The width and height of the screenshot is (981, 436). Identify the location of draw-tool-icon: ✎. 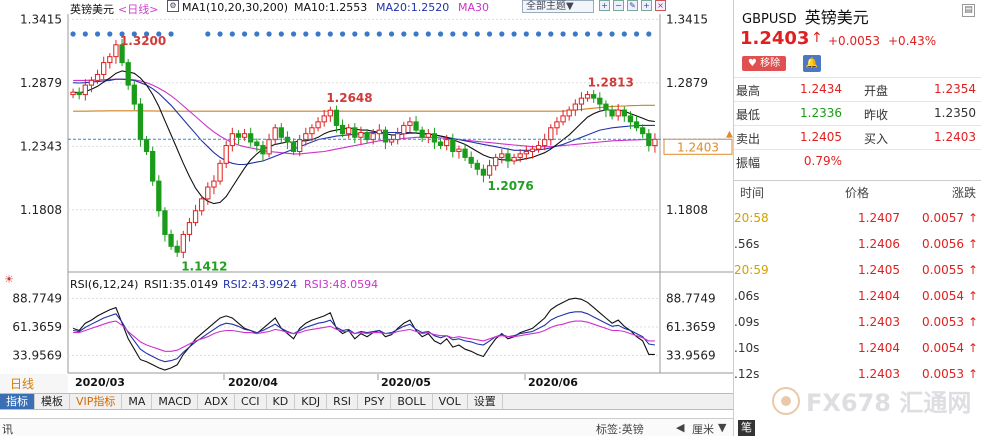
(632, 5).